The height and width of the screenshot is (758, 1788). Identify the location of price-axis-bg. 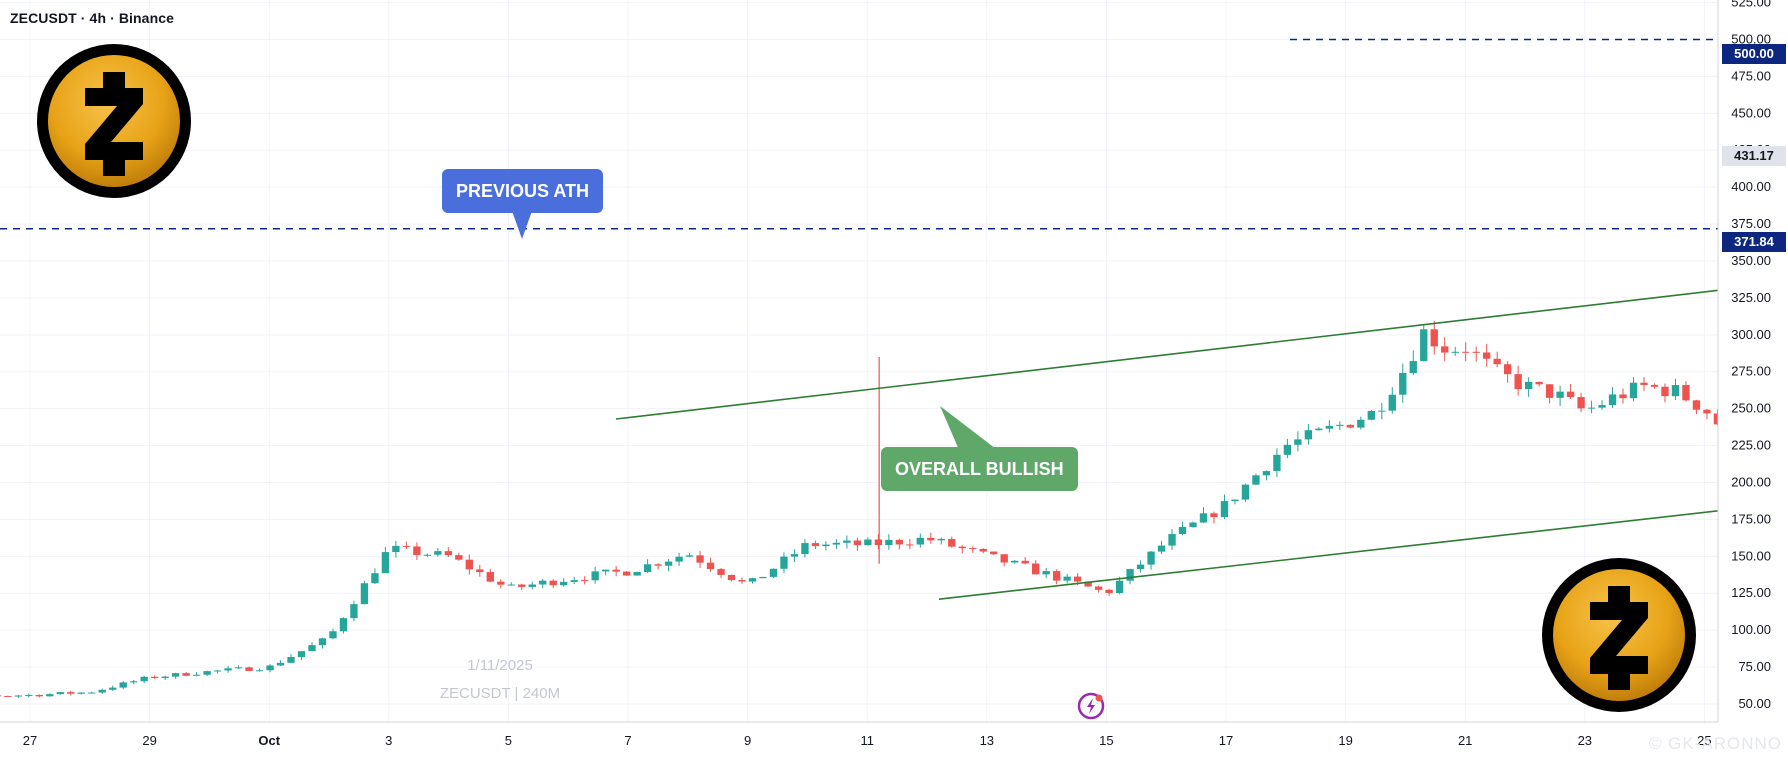
(1753, 379).